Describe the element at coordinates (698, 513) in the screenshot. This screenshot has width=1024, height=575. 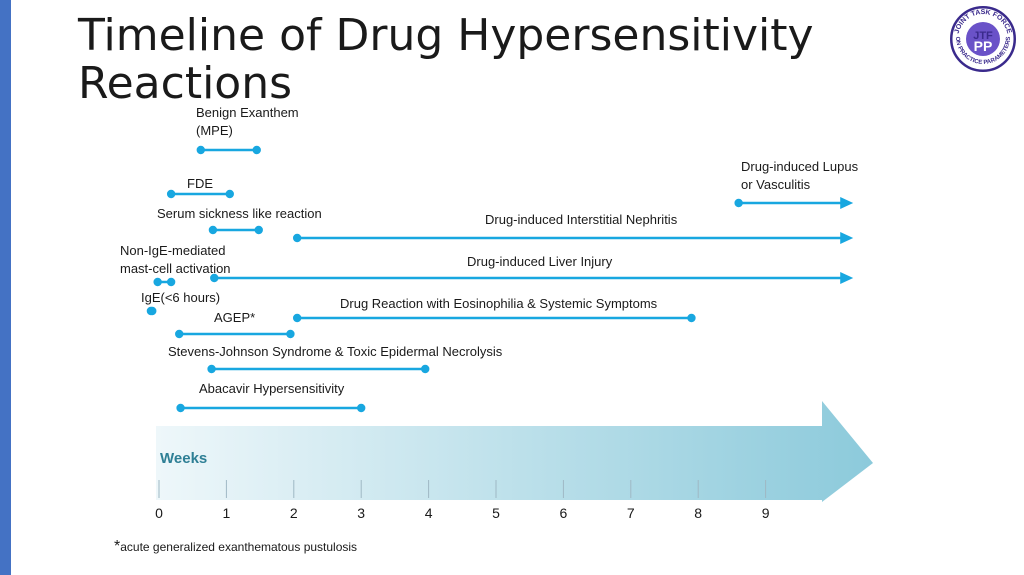
I see `axis-tick-label-8: 8` at that location.